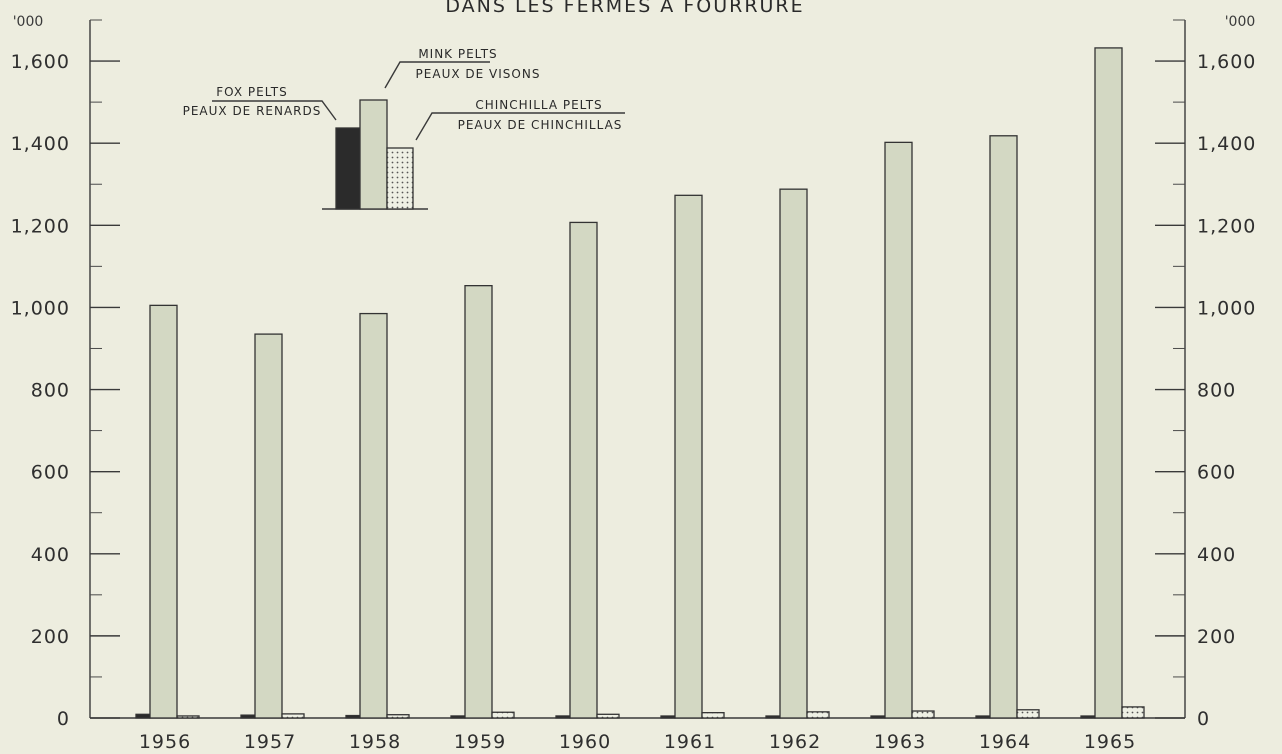 The width and height of the screenshot is (1282, 754). Describe the element at coordinates (28, 22) in the screenshot. I see `unit-label-left: '000` at that location.